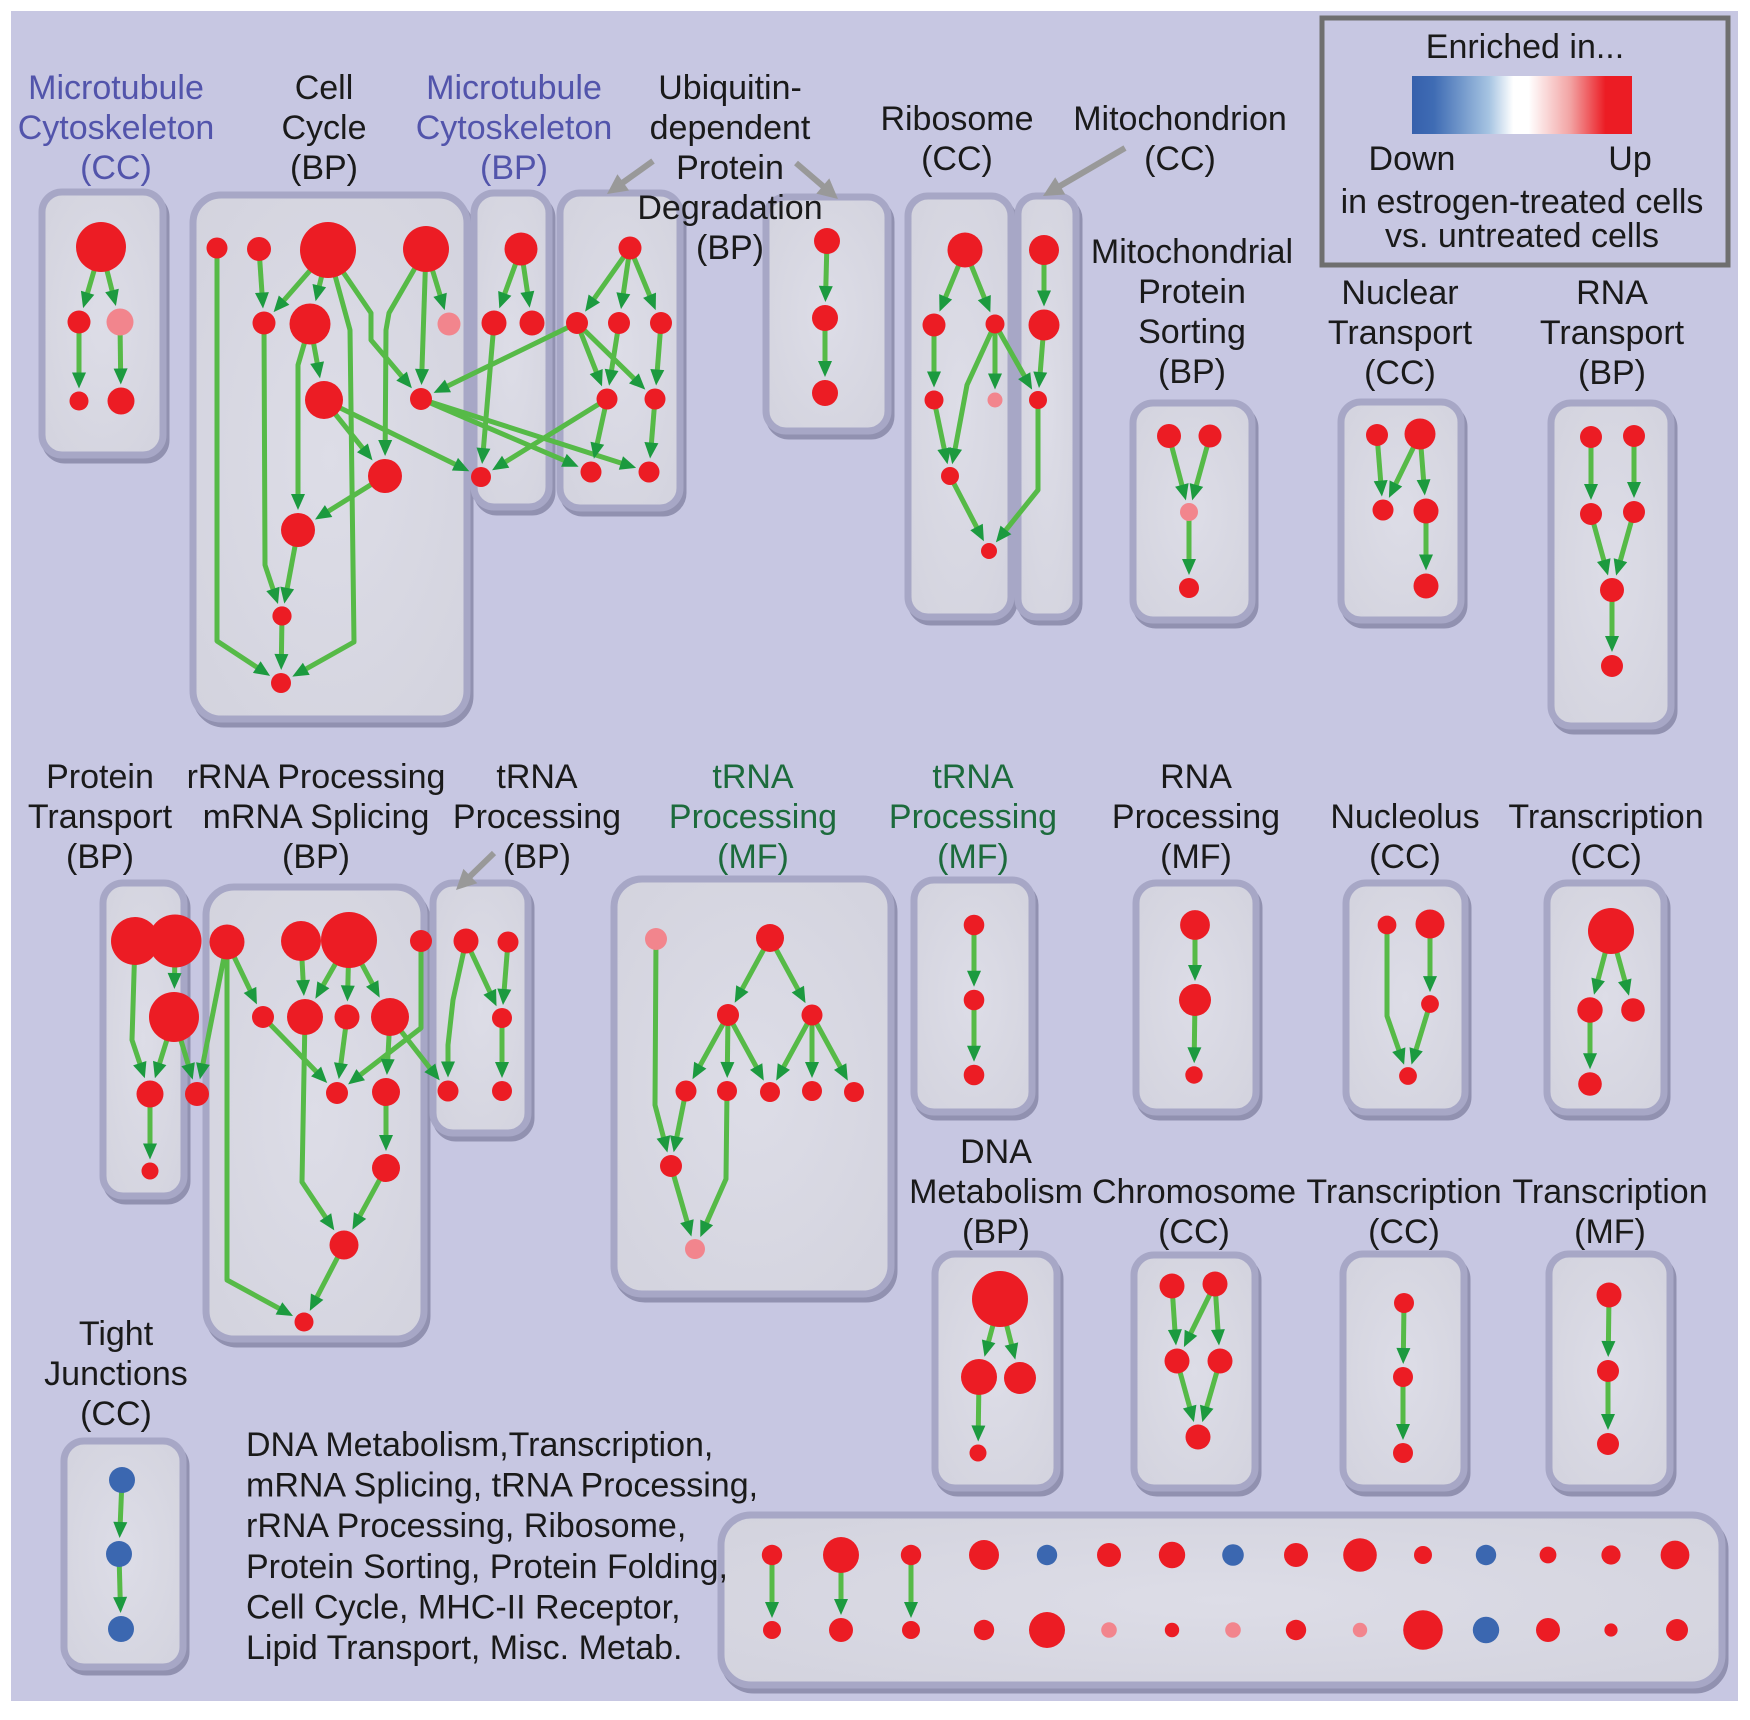  What do you see at coordinates (729, 208) in the screenshot?
I see `svg-text: Degradation` at bounding box center [729, 208].